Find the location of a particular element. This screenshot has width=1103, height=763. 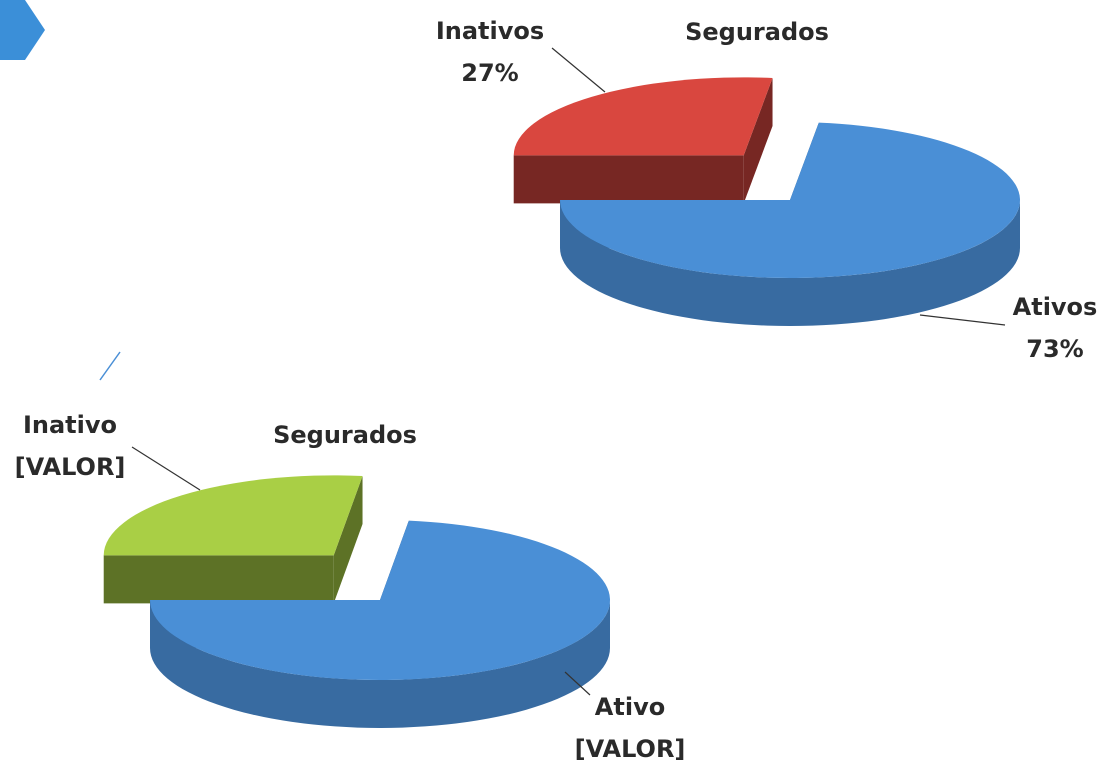

slice-label: Ativos is located at coordinates (1055, 307).